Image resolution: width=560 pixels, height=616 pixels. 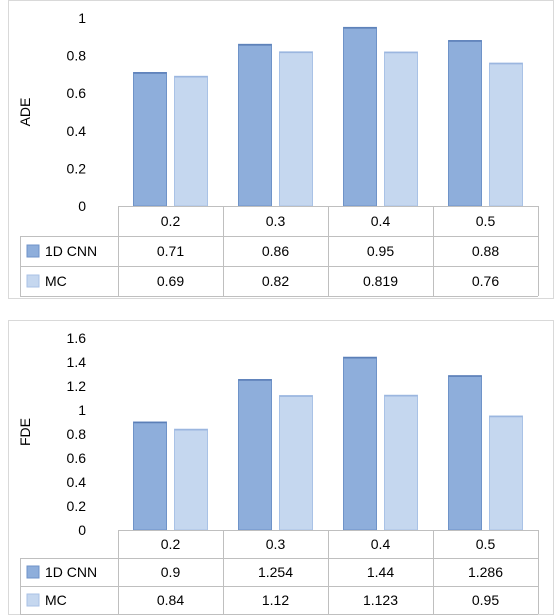 What do you see at coordinates (25, 112) in the screenshot?
I see `ade-y-axis-title: ADE` at bounding box center [25, 112].